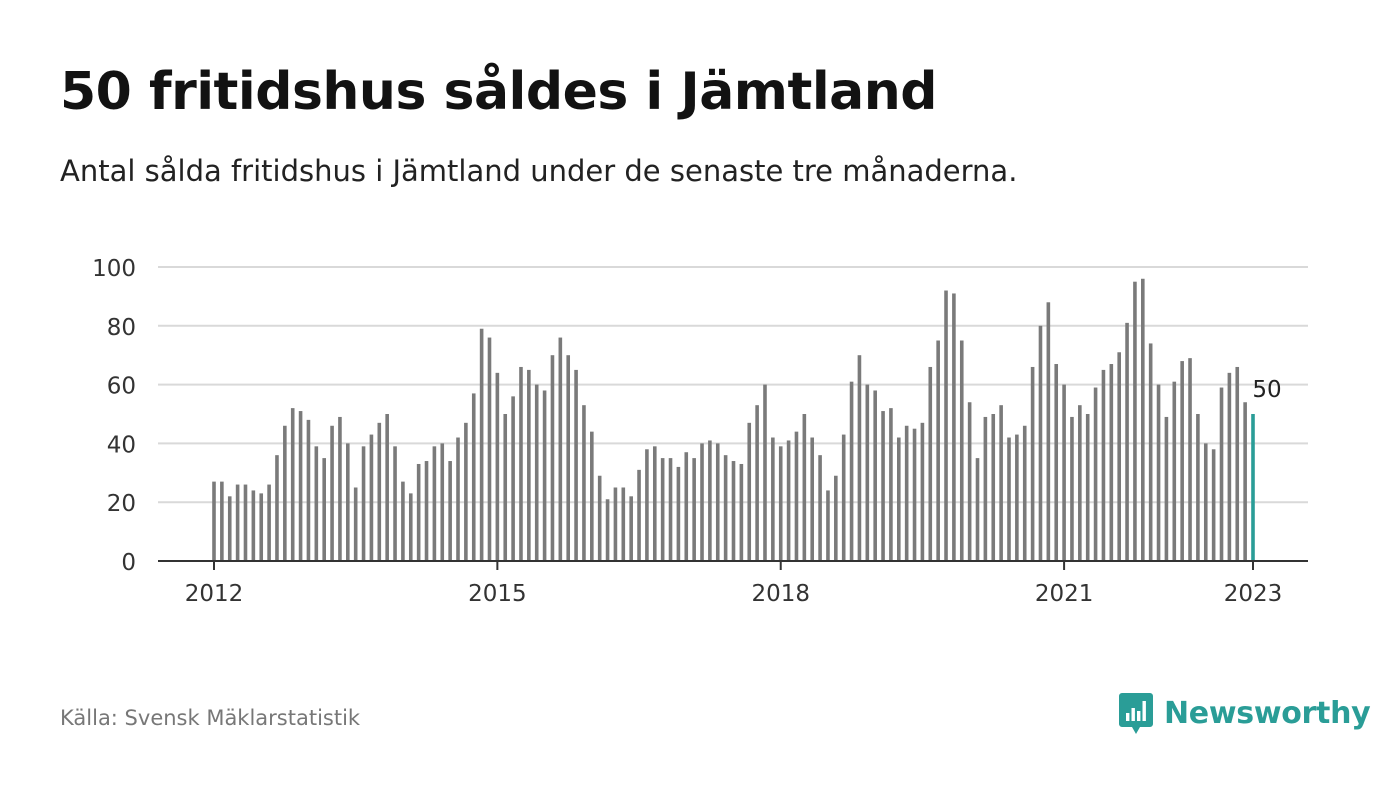 The width and height of the screenshot is (1400, 794). What do you see at coordinates (1267, 713) in the screenshot?
I see `brand-name: Newsworthy` at bounding box center [1267, 713].